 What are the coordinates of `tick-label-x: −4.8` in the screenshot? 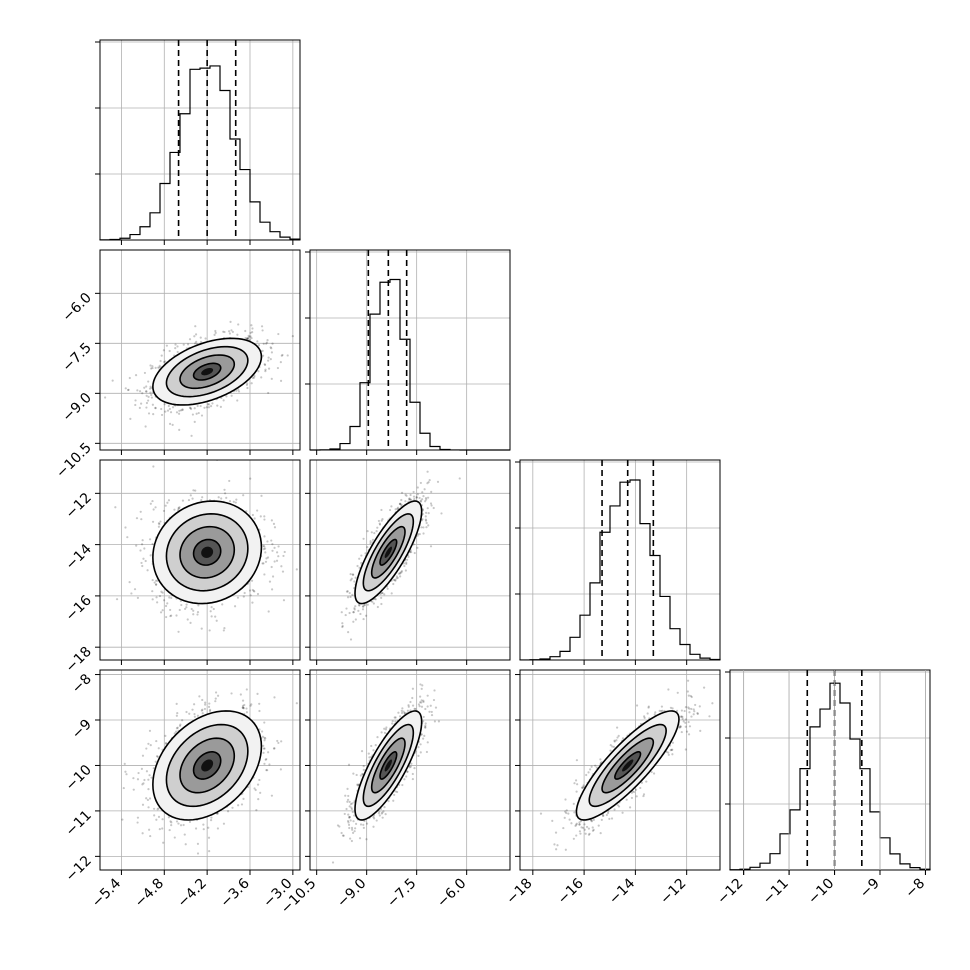 It's located at (149, 893).